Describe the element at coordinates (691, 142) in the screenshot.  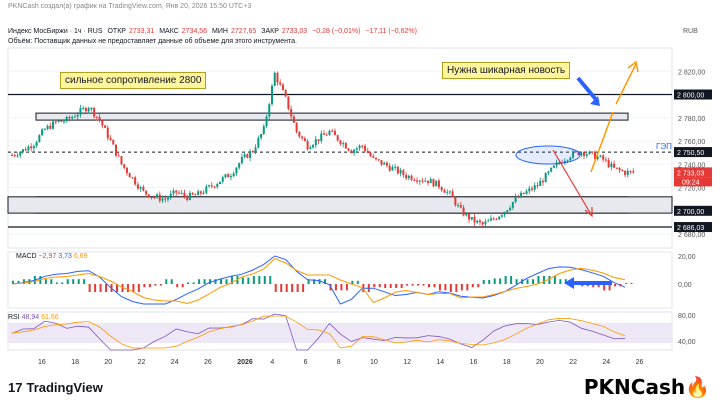
I see `y-tick-label: 2 760,00` at that location.